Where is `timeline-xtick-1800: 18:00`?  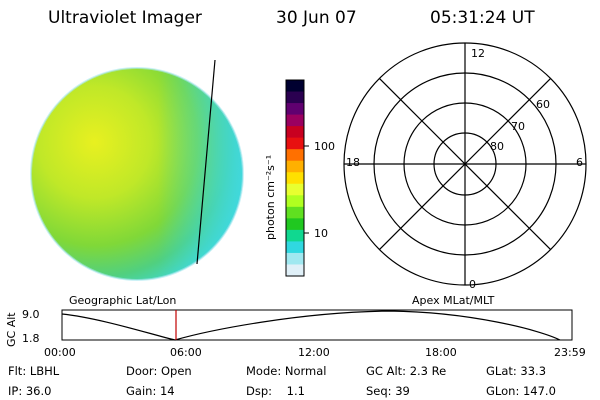
timeline-xtick-1800: 18:00 is located at coordinates (441, 352).